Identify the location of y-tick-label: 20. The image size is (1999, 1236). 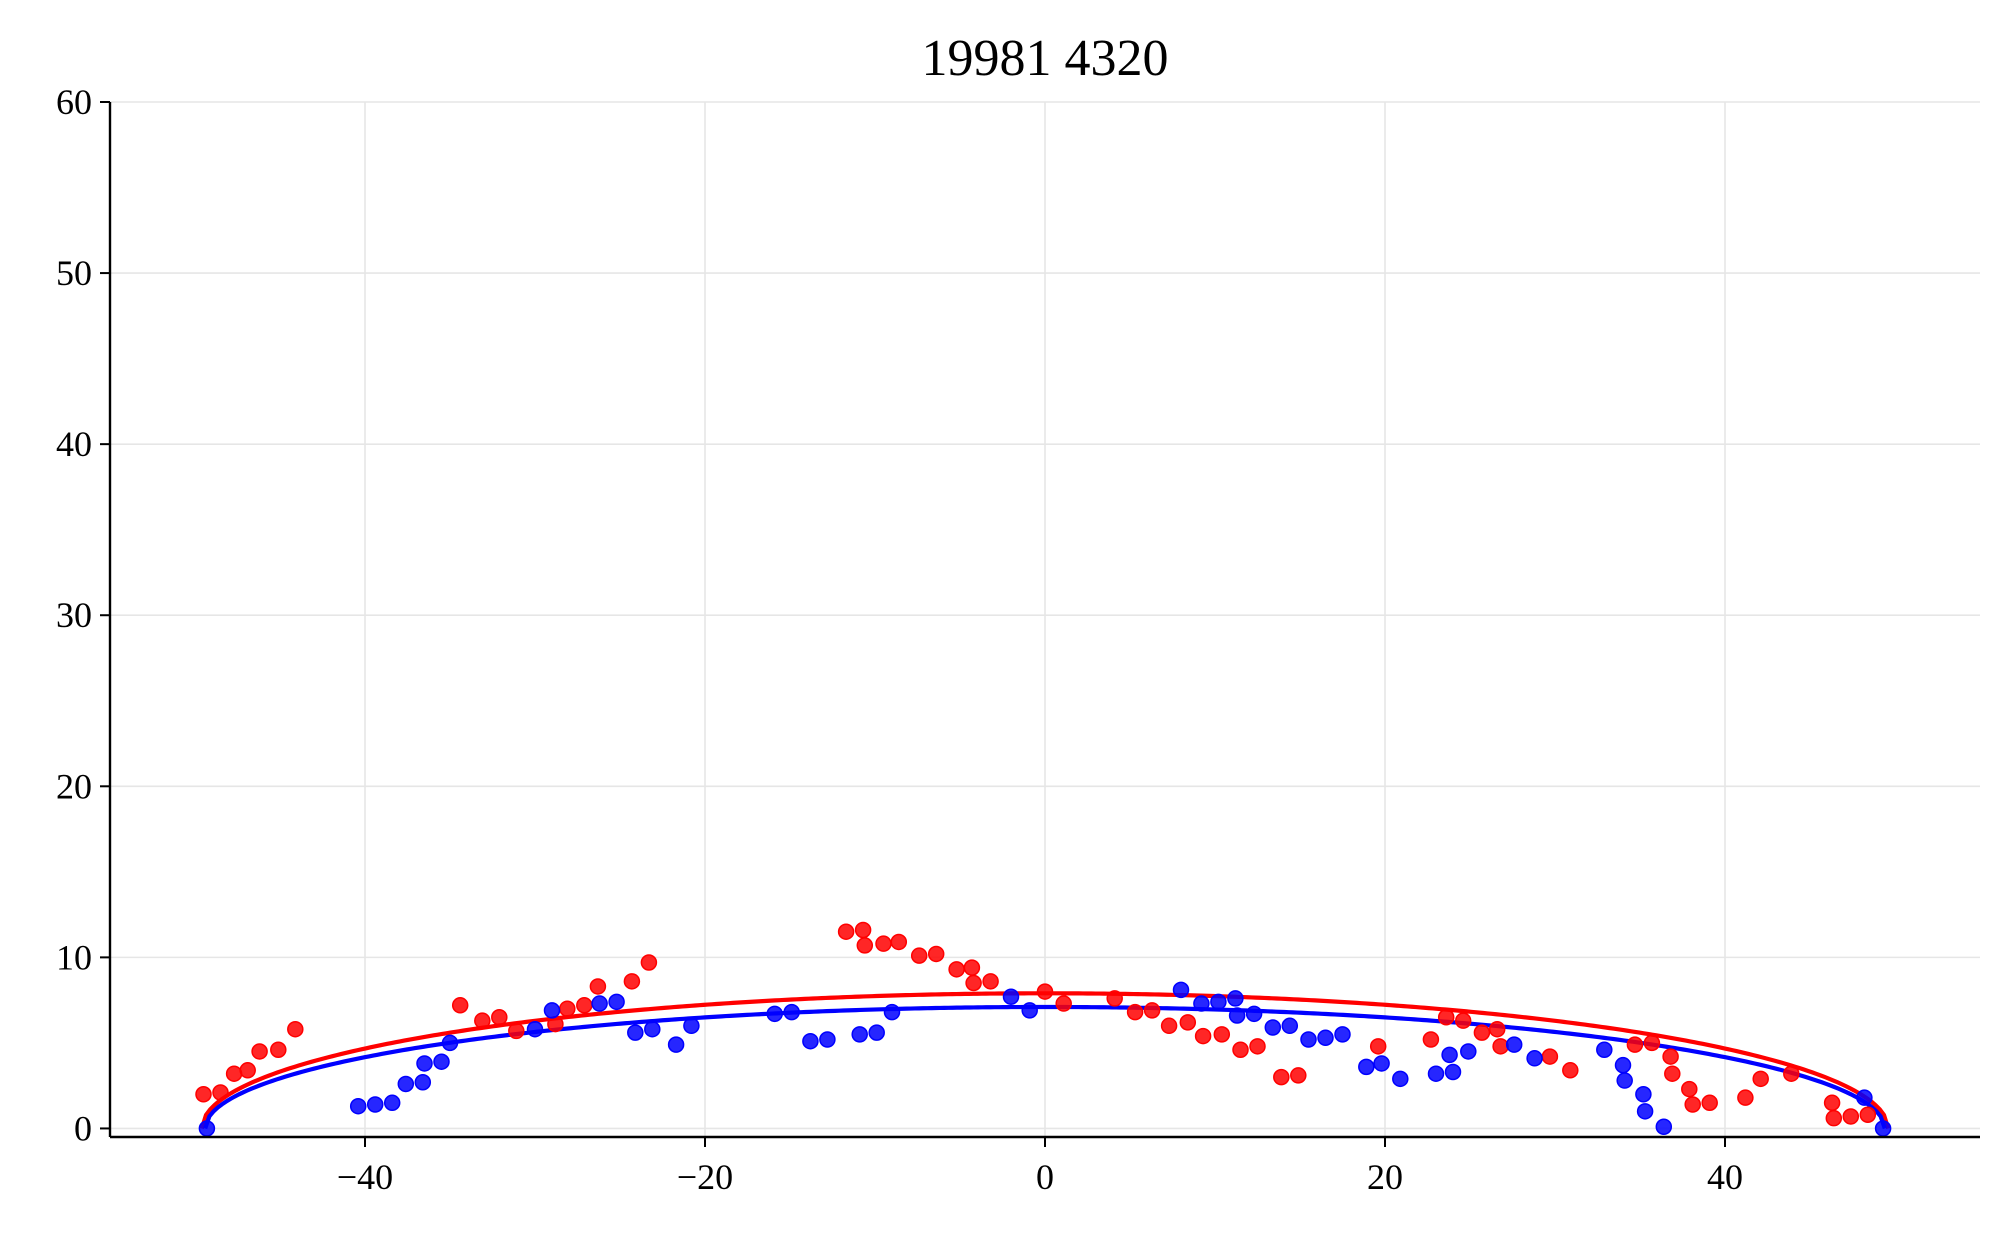
(74, 786).